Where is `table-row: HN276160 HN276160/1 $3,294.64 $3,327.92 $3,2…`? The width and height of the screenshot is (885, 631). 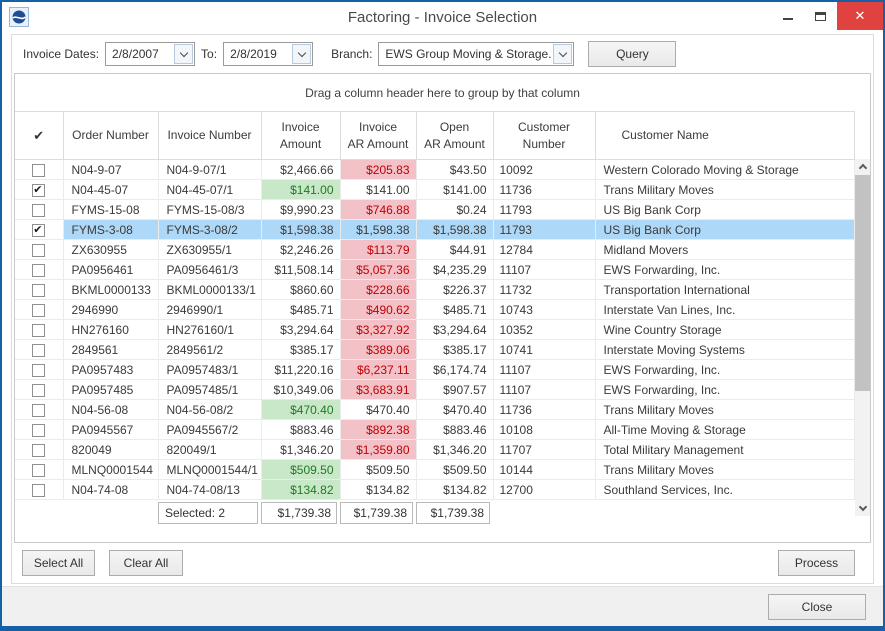 table-row: HN276160 HN276160/1 $3,294.64 $3,327.92 $3,2… is located at coordinates (435, 329).